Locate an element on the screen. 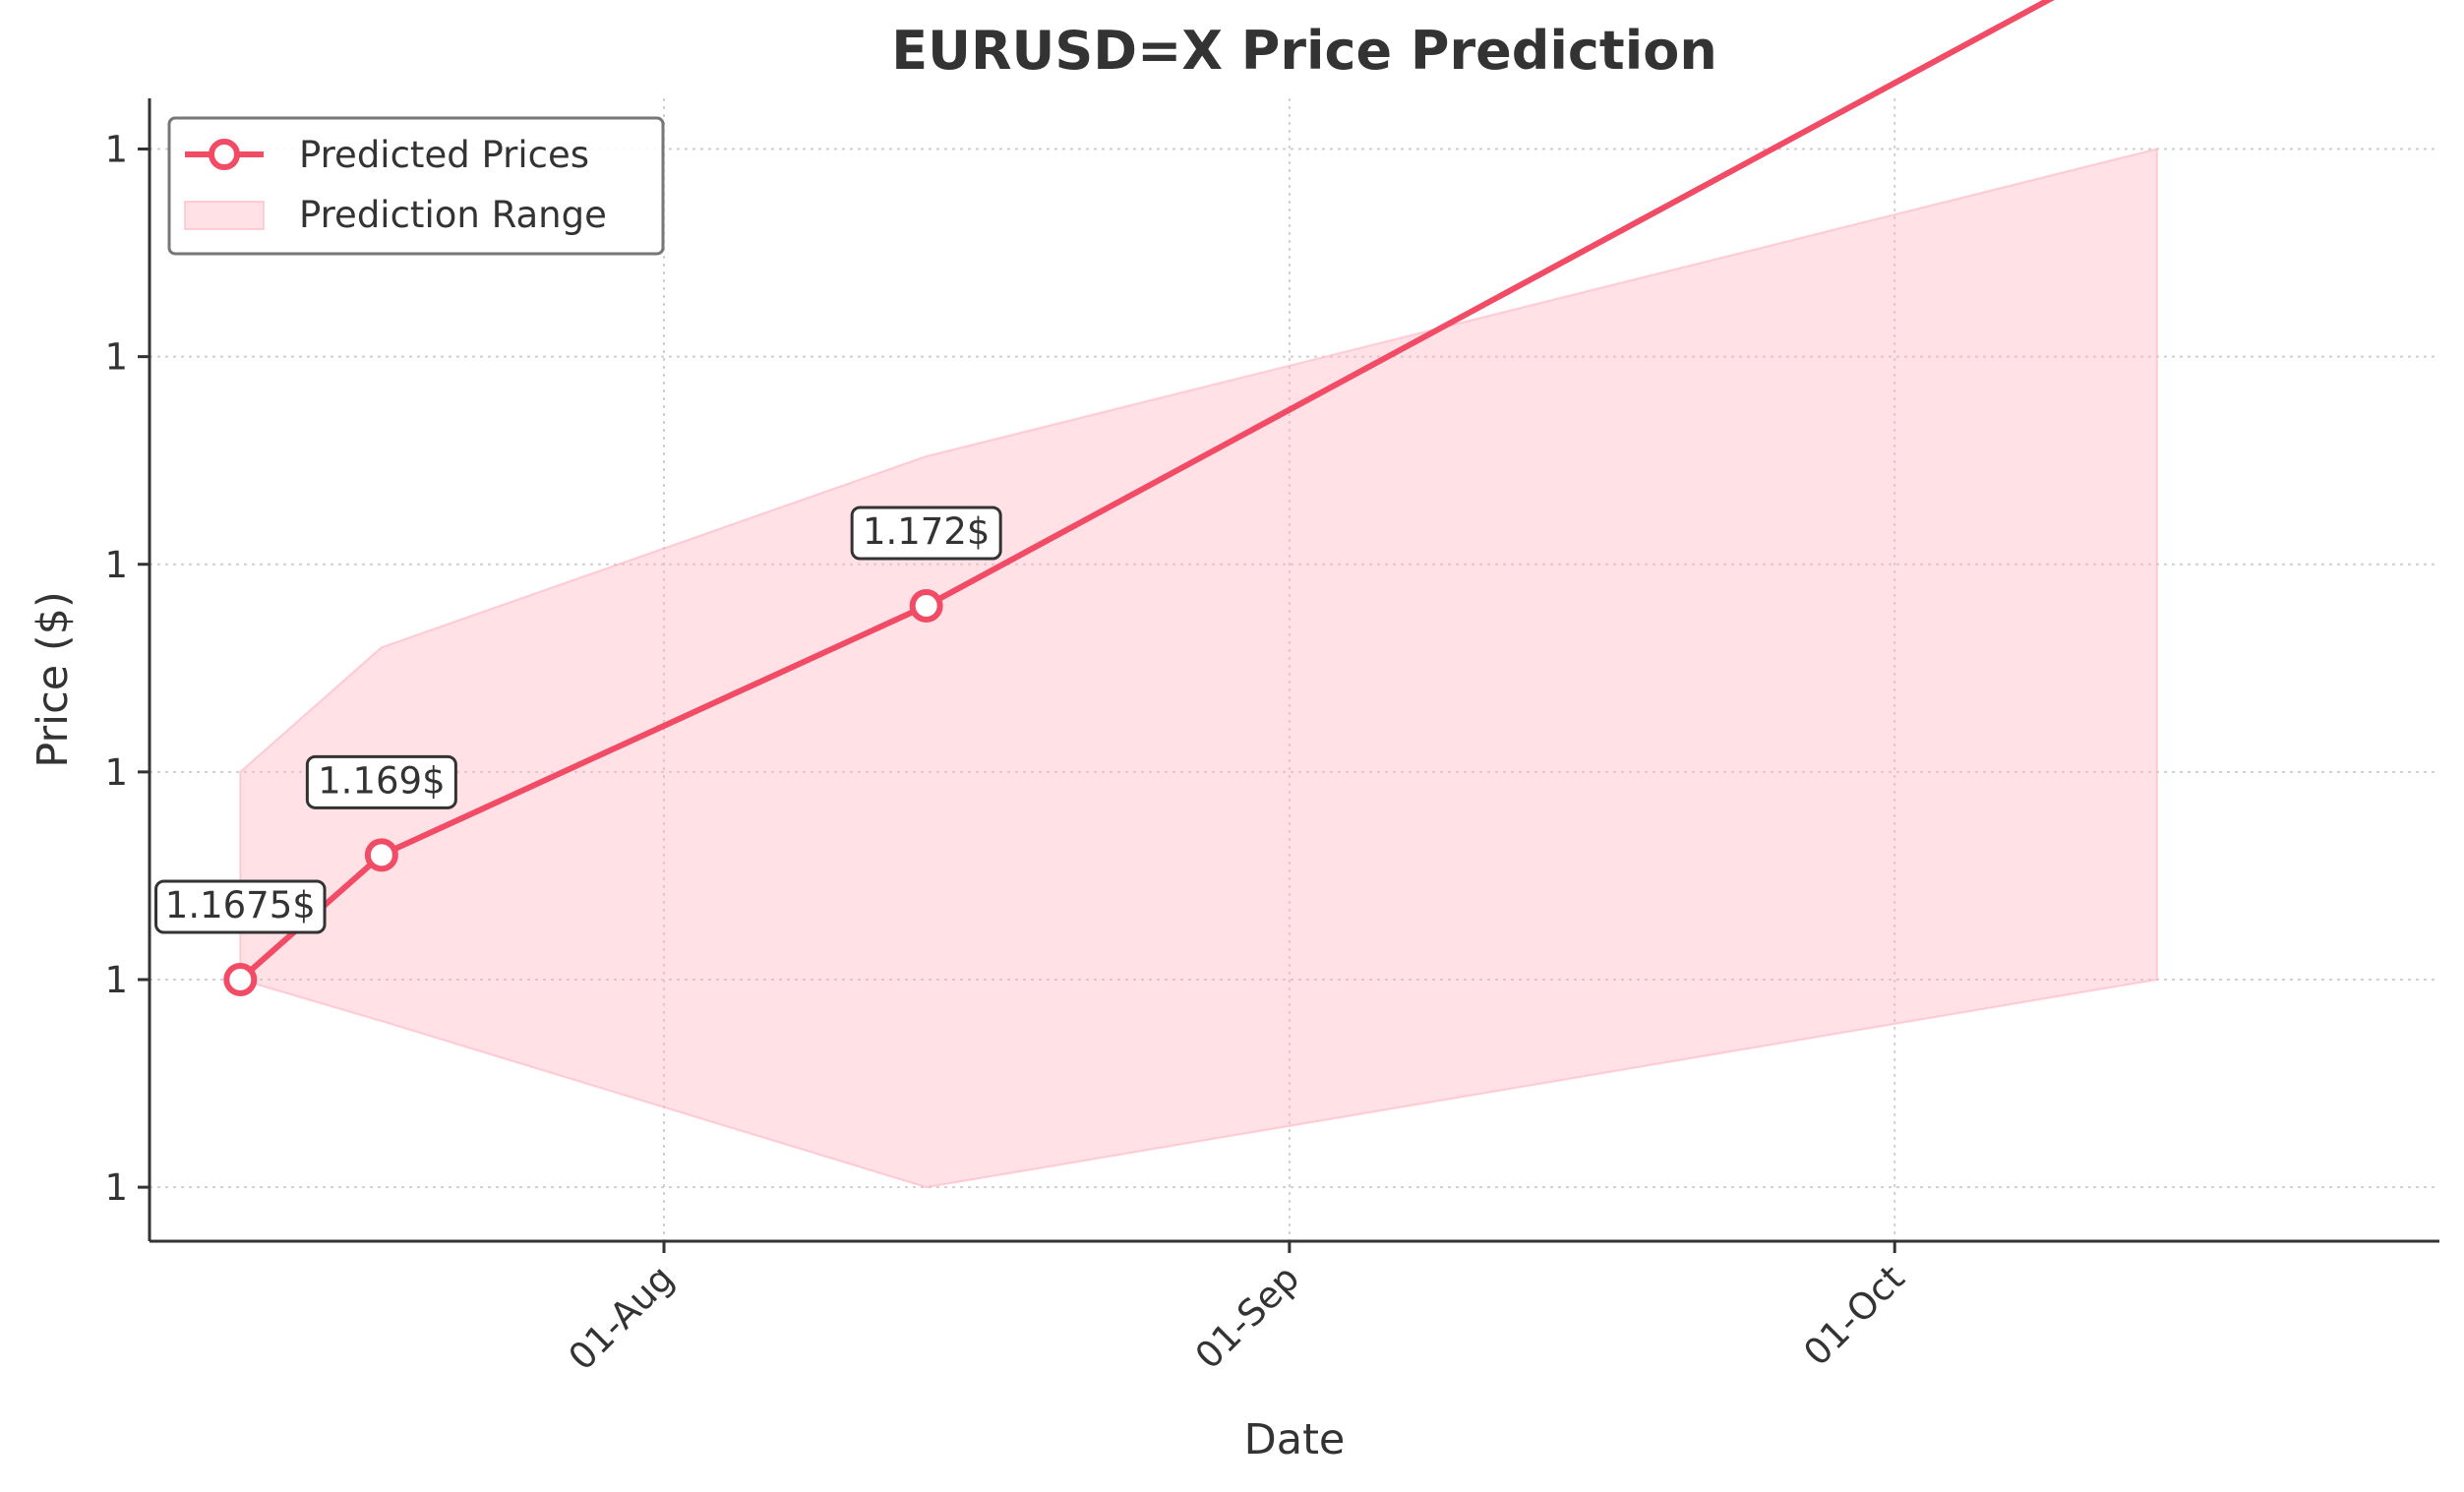  data-label: 1.172$ is located at coordinates (927, 531).